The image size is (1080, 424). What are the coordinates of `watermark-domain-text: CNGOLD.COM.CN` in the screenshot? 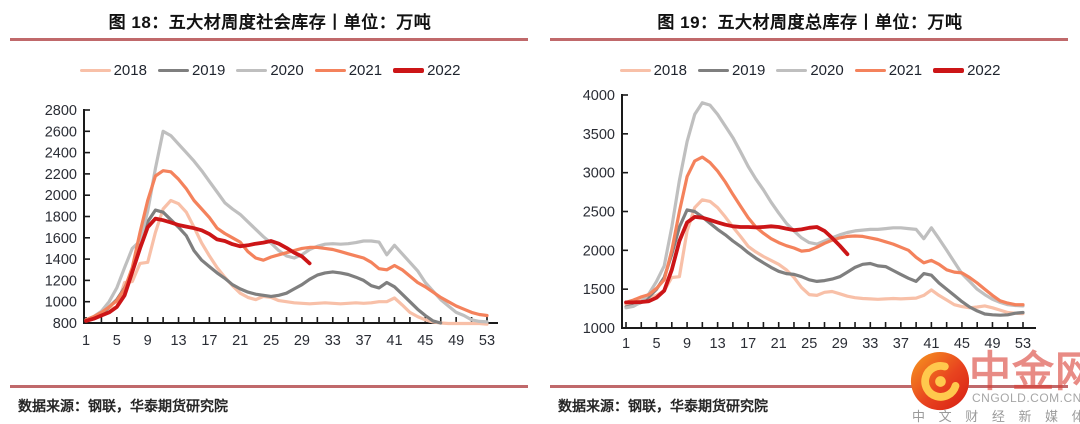 It's located at (1026, 398).